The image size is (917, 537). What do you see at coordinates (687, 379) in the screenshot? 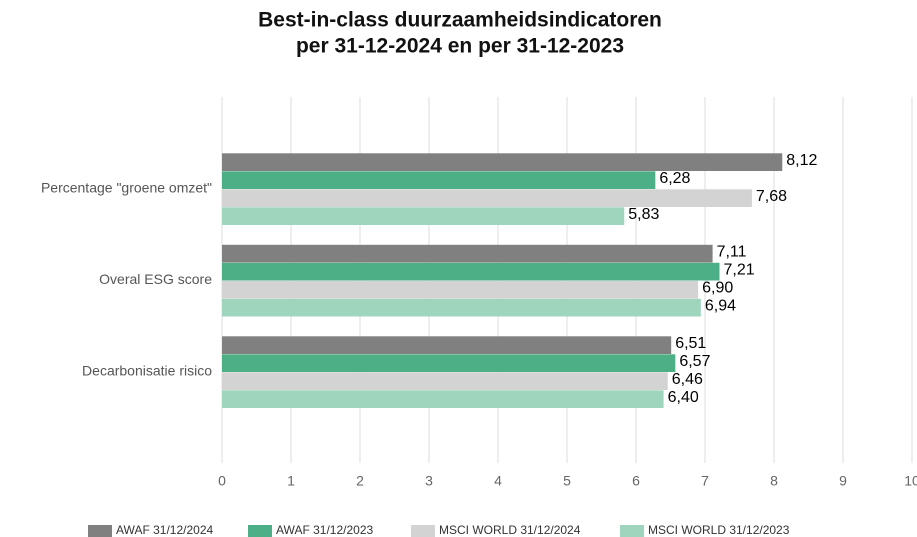
I see `value-label: 6,46` at bounding box center [687, 379].